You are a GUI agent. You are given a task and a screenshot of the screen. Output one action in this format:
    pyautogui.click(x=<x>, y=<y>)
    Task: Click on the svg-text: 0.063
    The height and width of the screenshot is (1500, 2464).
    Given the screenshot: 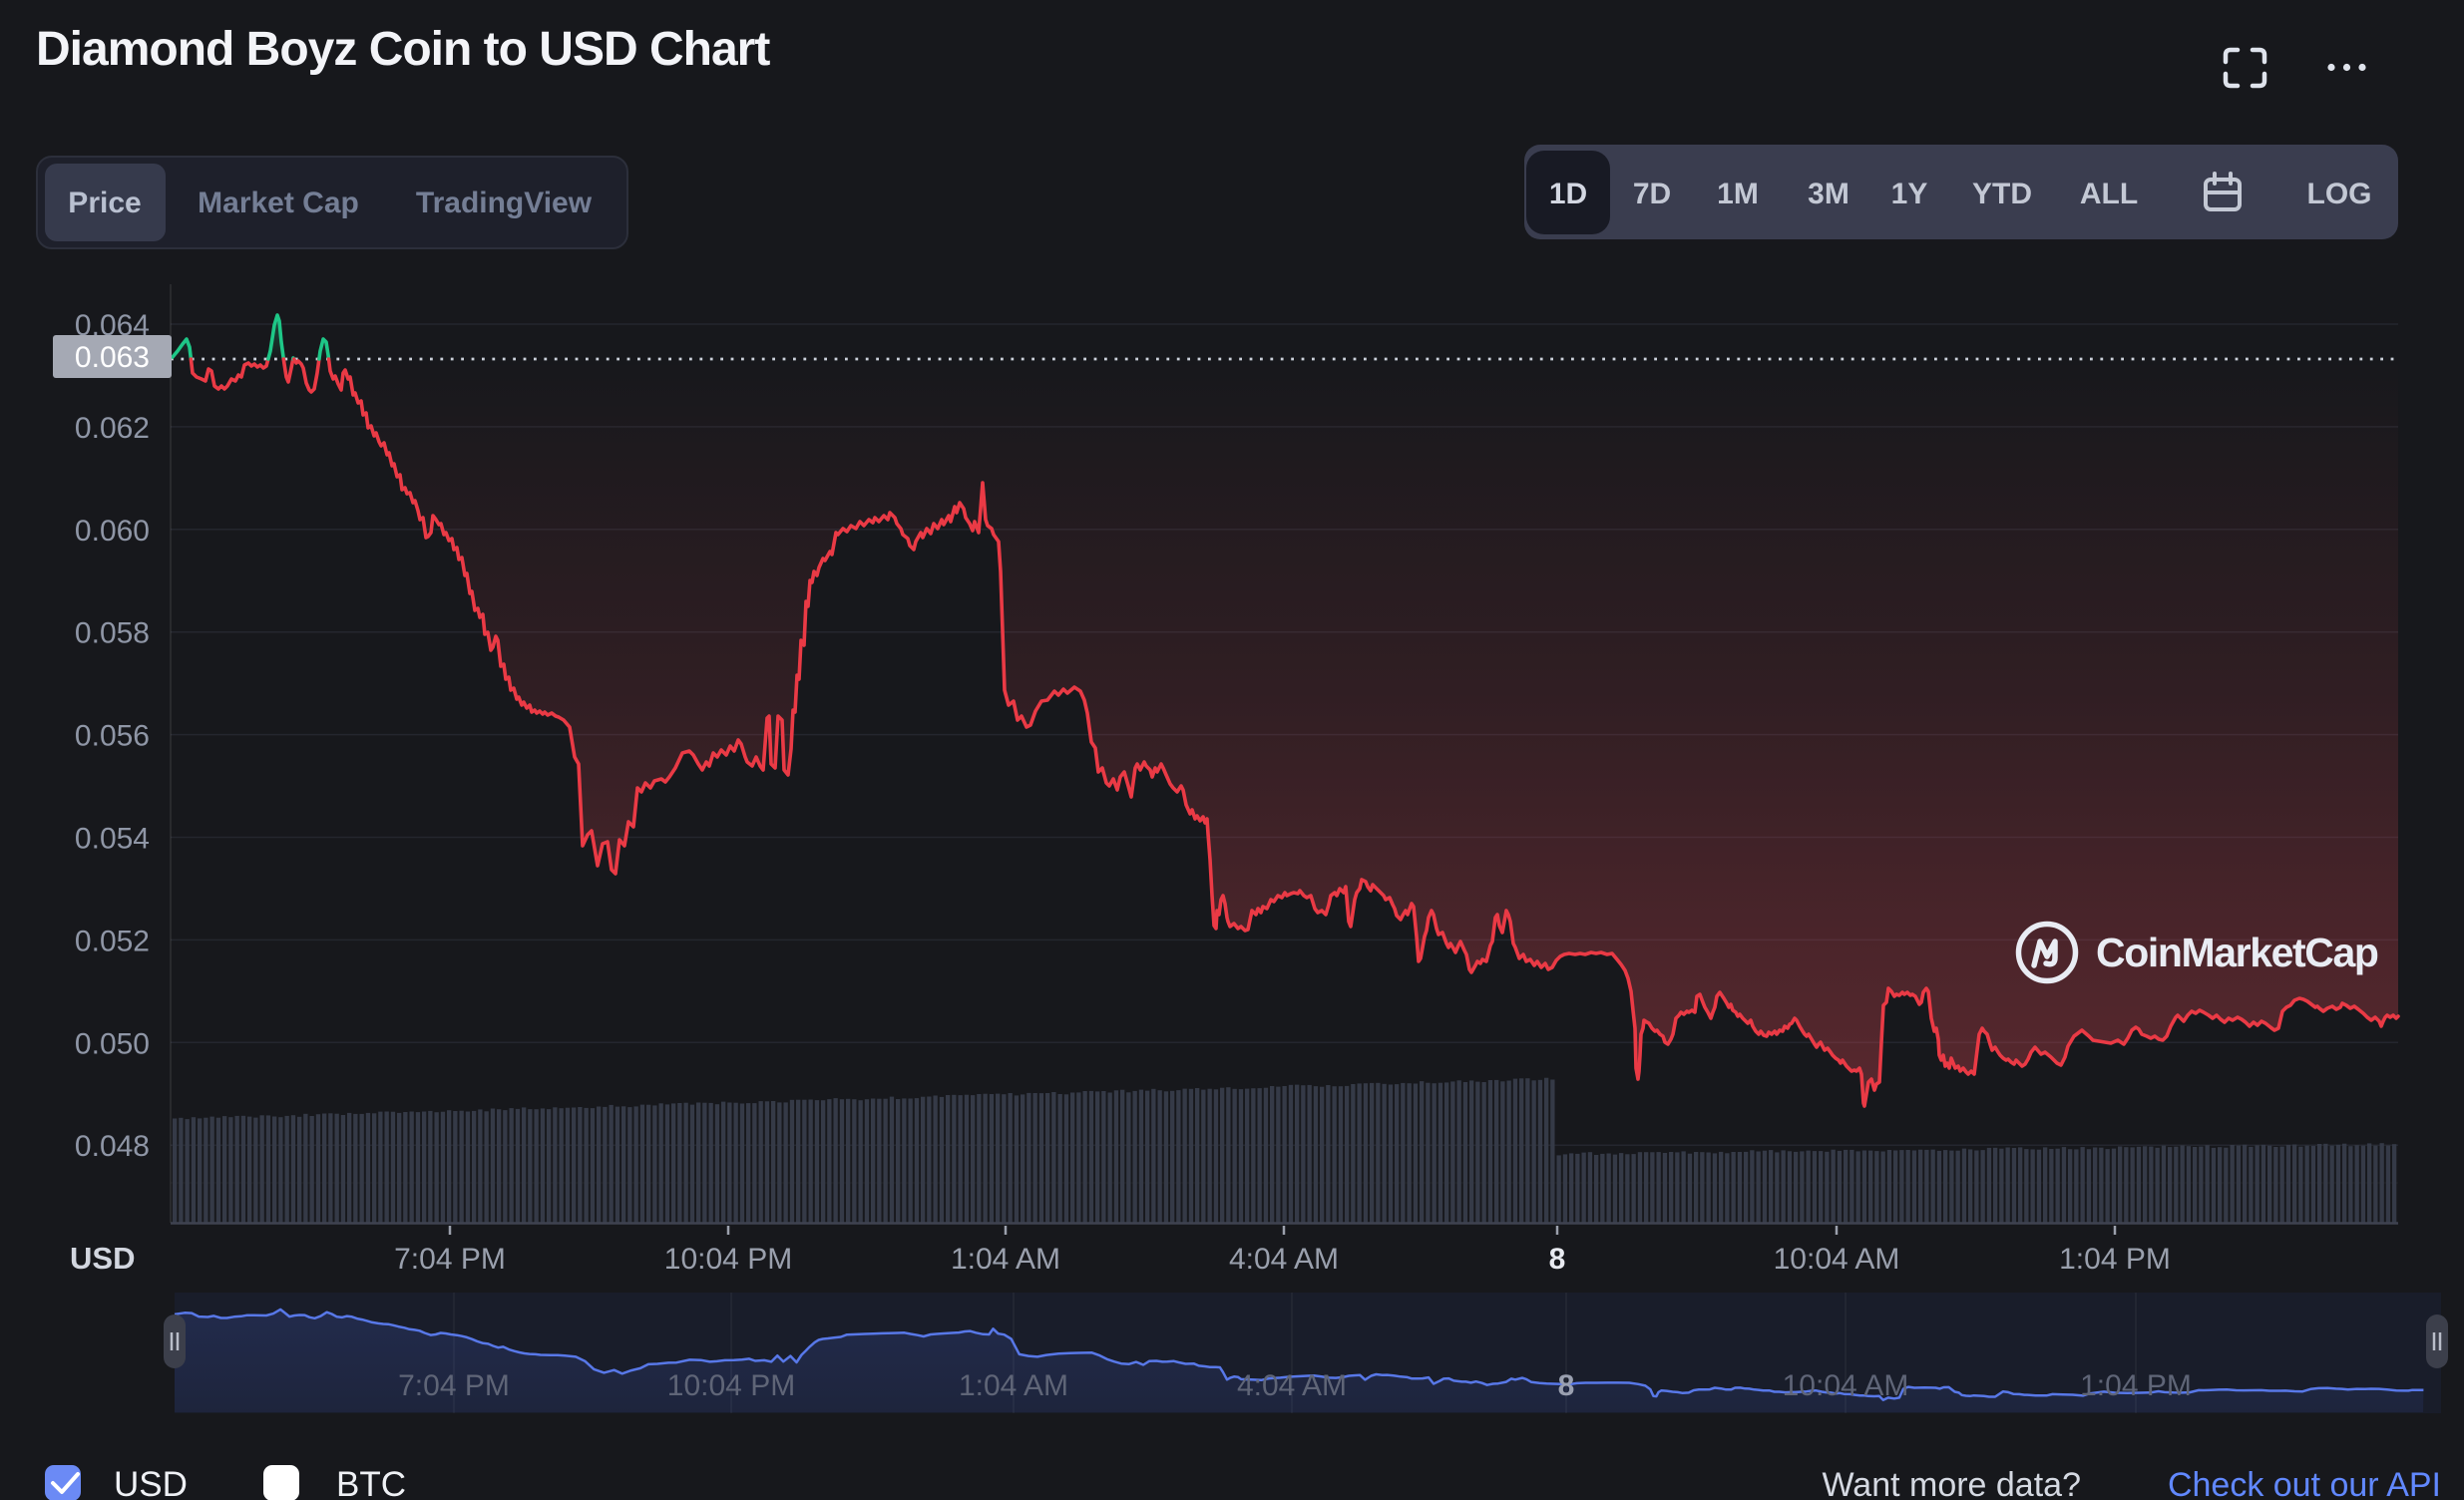 What is the action you would take?
    pyautogui.click(x=112, y=357)
    